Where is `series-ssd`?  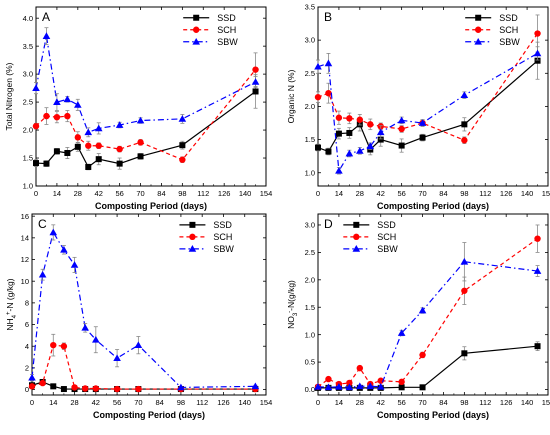
series-ssd is located at coordinates (146, 122).